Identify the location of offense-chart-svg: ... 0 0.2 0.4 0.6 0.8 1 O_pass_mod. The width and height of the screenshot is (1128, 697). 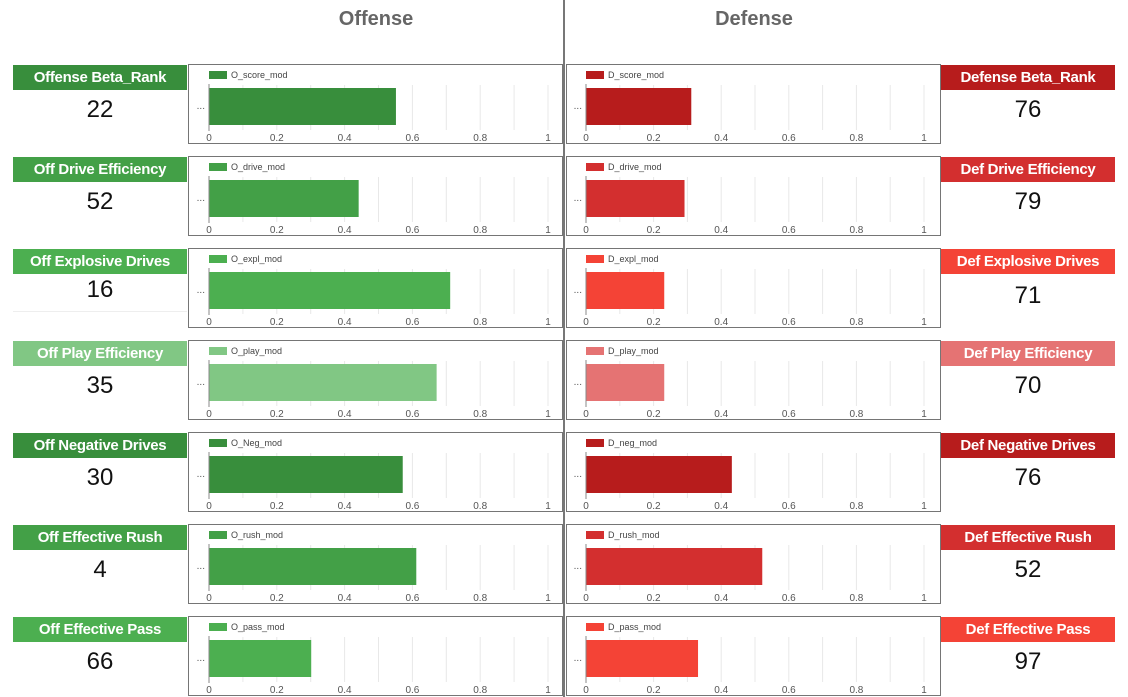
(374, 659).